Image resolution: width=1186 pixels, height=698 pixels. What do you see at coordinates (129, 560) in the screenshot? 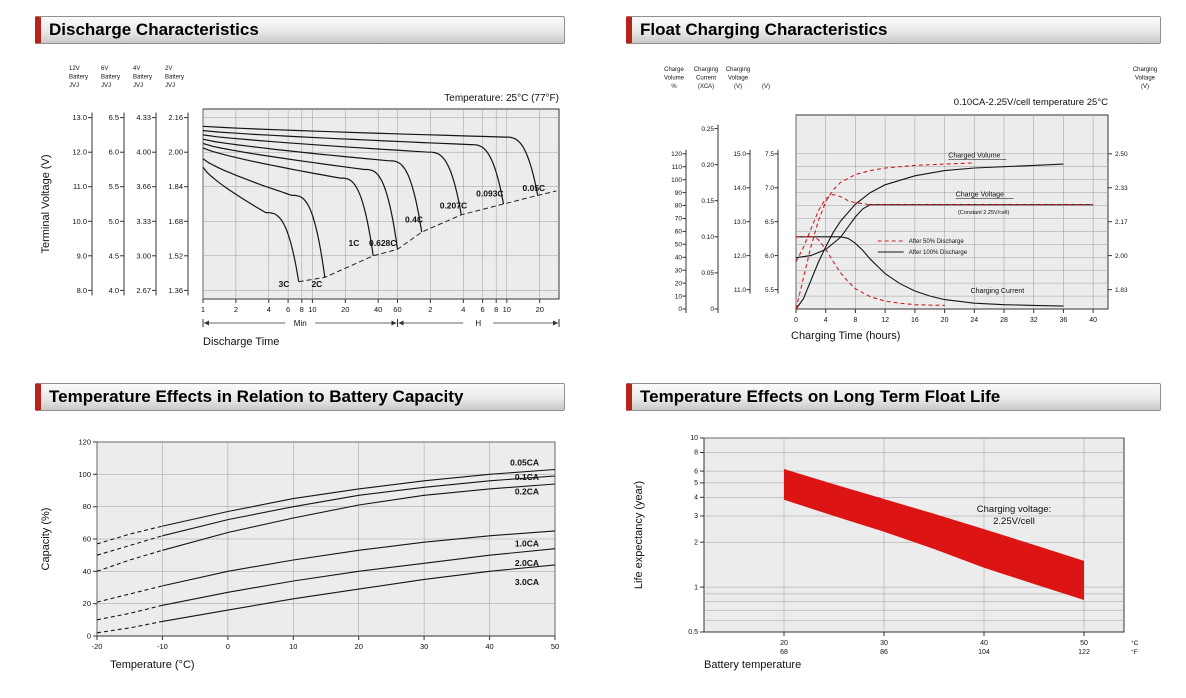
I see `curve-dashed-0.2CA` at bounding box center [129, 560].